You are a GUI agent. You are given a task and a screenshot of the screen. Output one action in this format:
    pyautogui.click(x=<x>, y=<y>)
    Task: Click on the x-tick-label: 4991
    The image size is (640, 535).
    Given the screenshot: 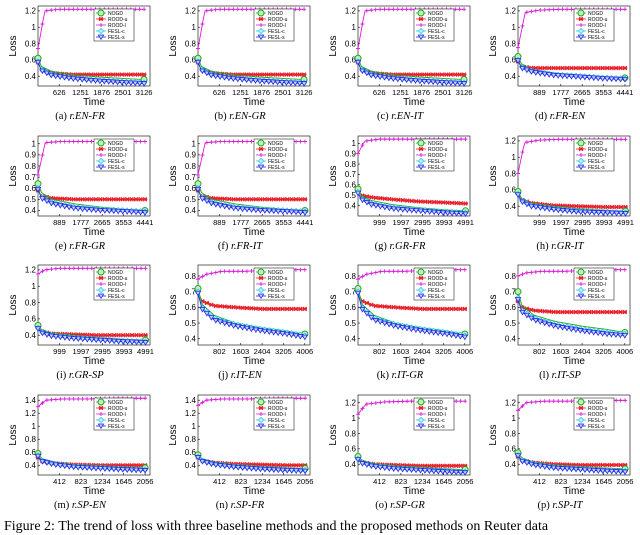 What is the action you would take?
    pyautogui.click(x=145, y=351)
    